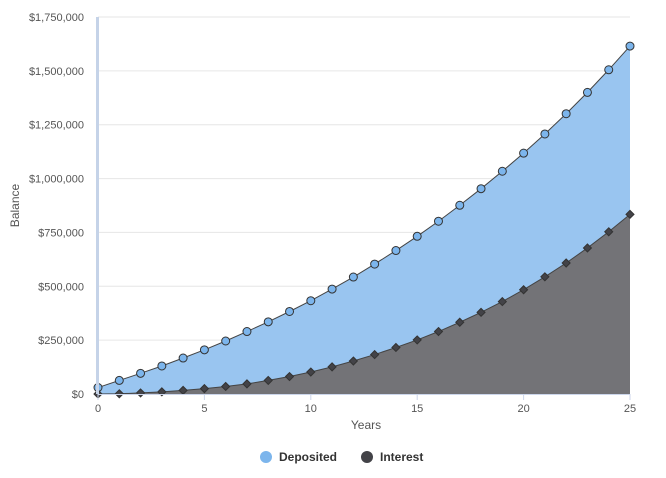 Image resolution: width=666 pixels, height=478 pixels. Describe the element at coordinates (630, 409) in the screenshot. I see `x-tick-label: 25` at that location.